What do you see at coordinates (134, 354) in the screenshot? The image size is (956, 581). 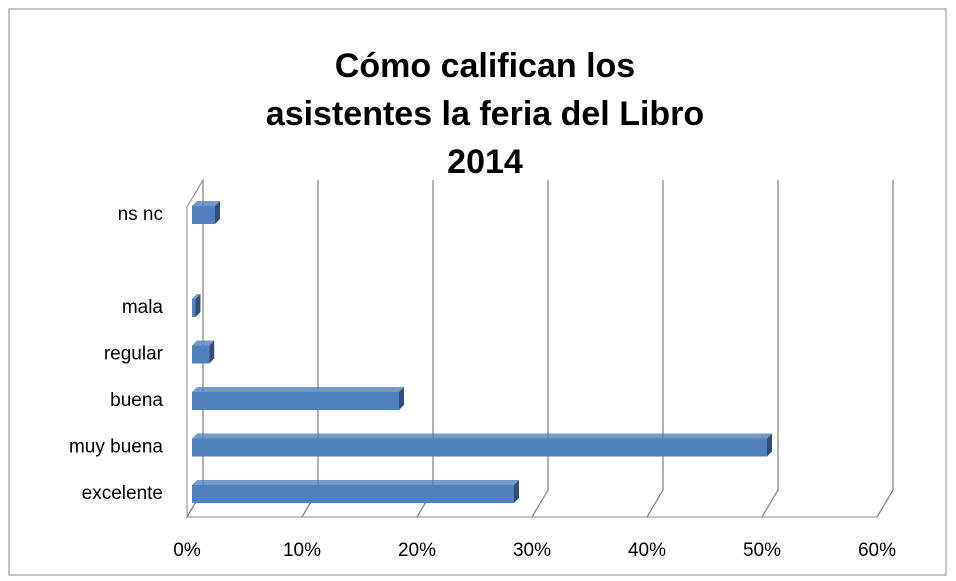 I see `y-tick-label: regular` at bounding box center [134, 354].